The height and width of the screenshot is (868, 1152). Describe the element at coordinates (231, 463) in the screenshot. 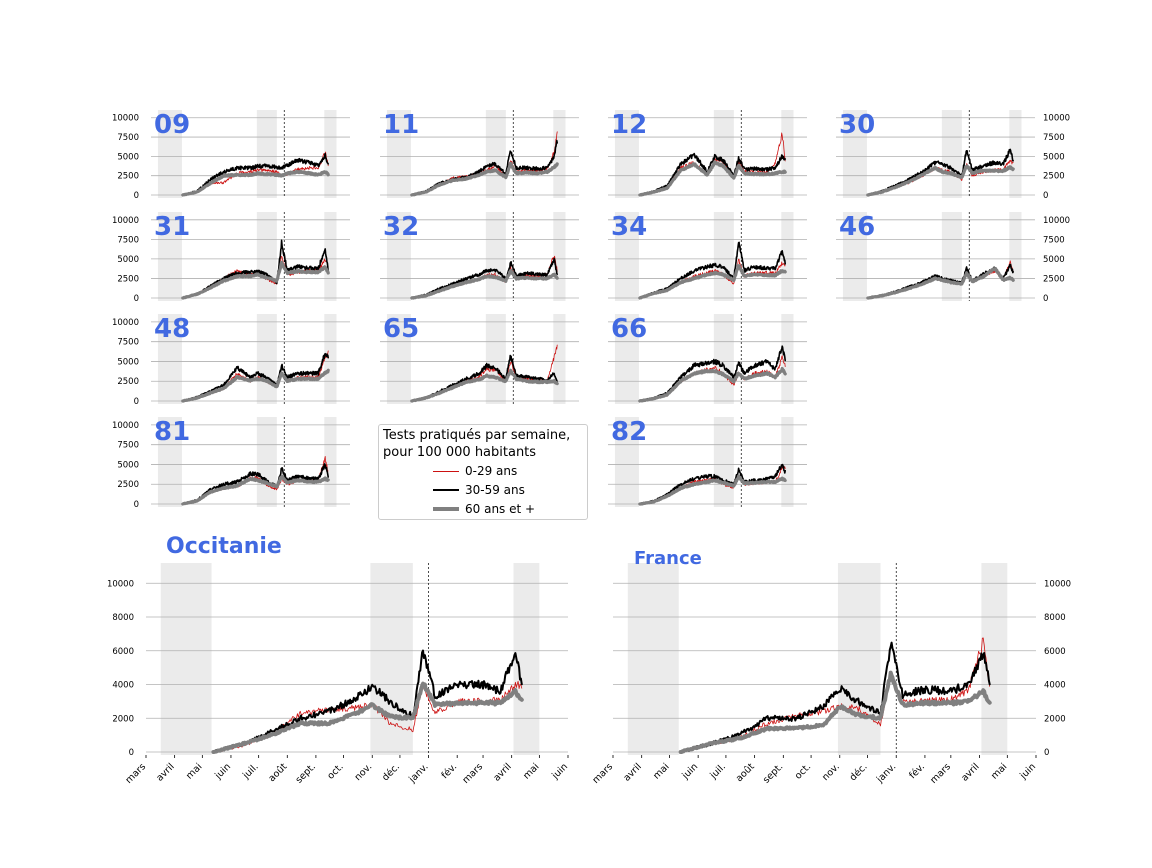

I see `panel-81: 0 2500 5000 7500 10000 81` at that location.